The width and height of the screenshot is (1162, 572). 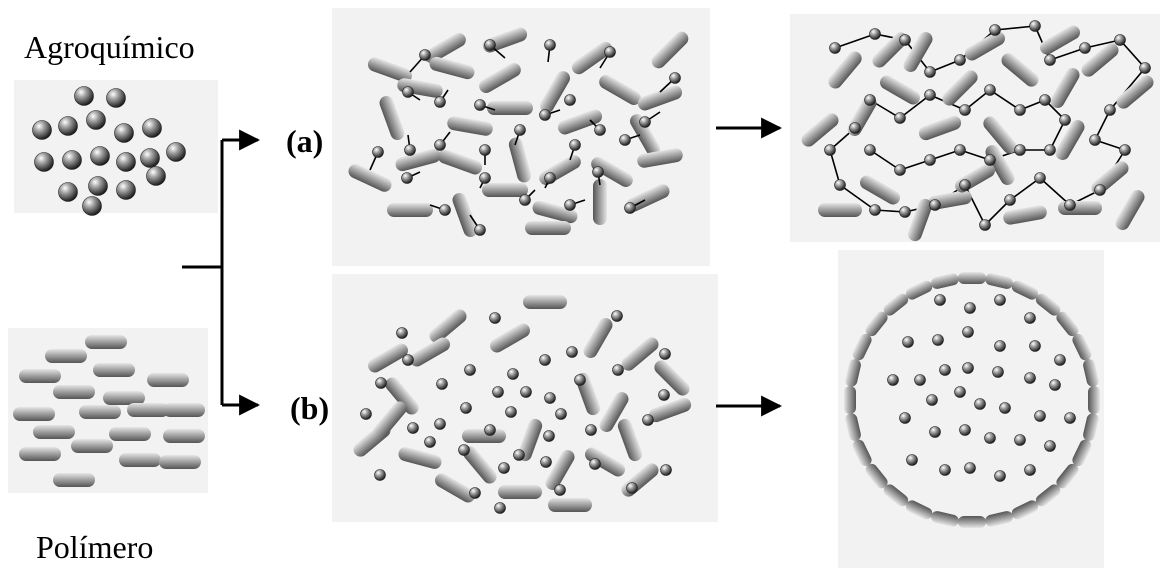 I want to click on agrochemical-particles, so click(x=109, y=151).